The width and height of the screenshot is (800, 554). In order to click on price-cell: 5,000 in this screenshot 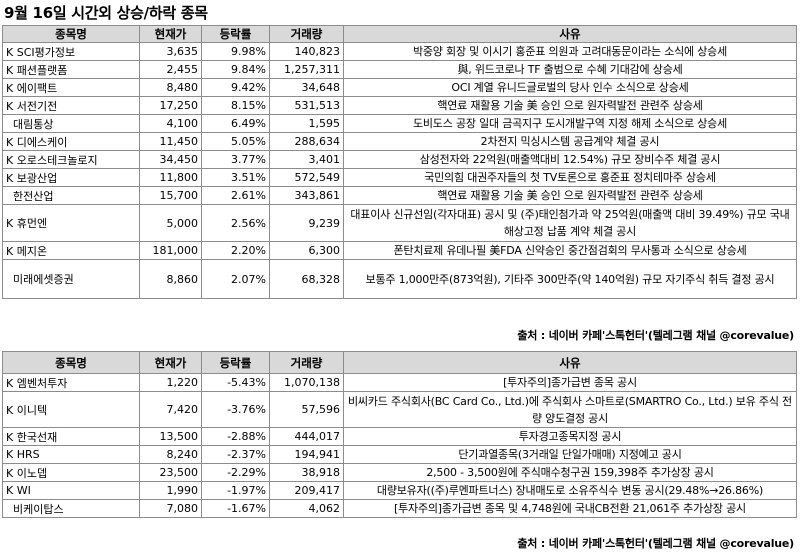, I will do `click(170, 223)`.